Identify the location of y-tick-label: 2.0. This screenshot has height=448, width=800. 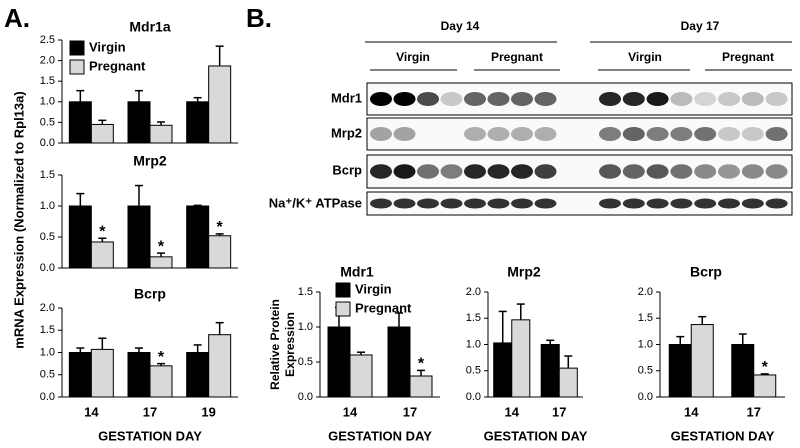
(47, 61).